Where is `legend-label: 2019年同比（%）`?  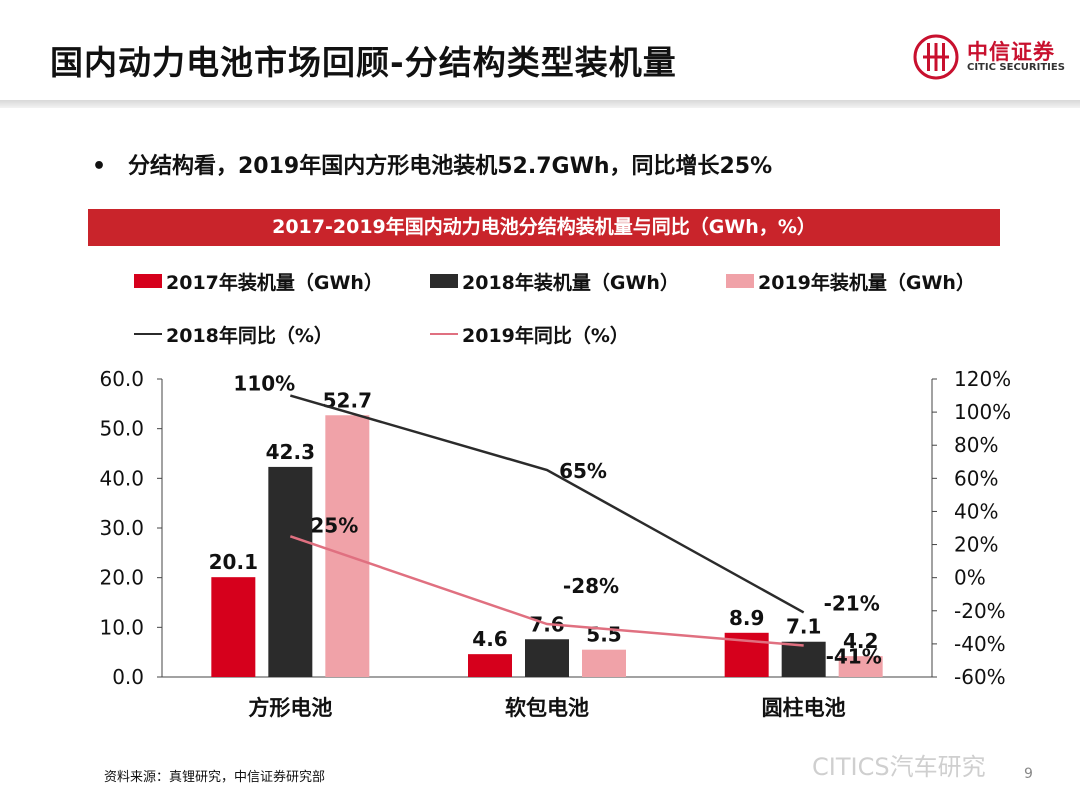
legend-label: 2019年同比（%） is located at coordinates (545, 336).